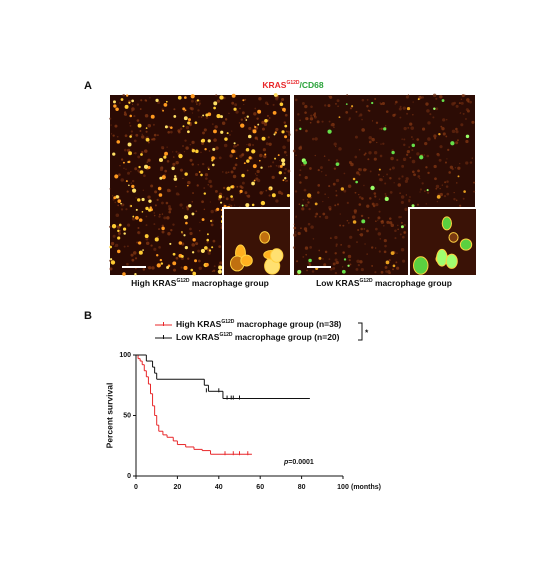 This screenshot has width=551, height=575. Describe the element at coordinates (125, 355) in the screenshot. I see `y-tick-label: 100` at that location.